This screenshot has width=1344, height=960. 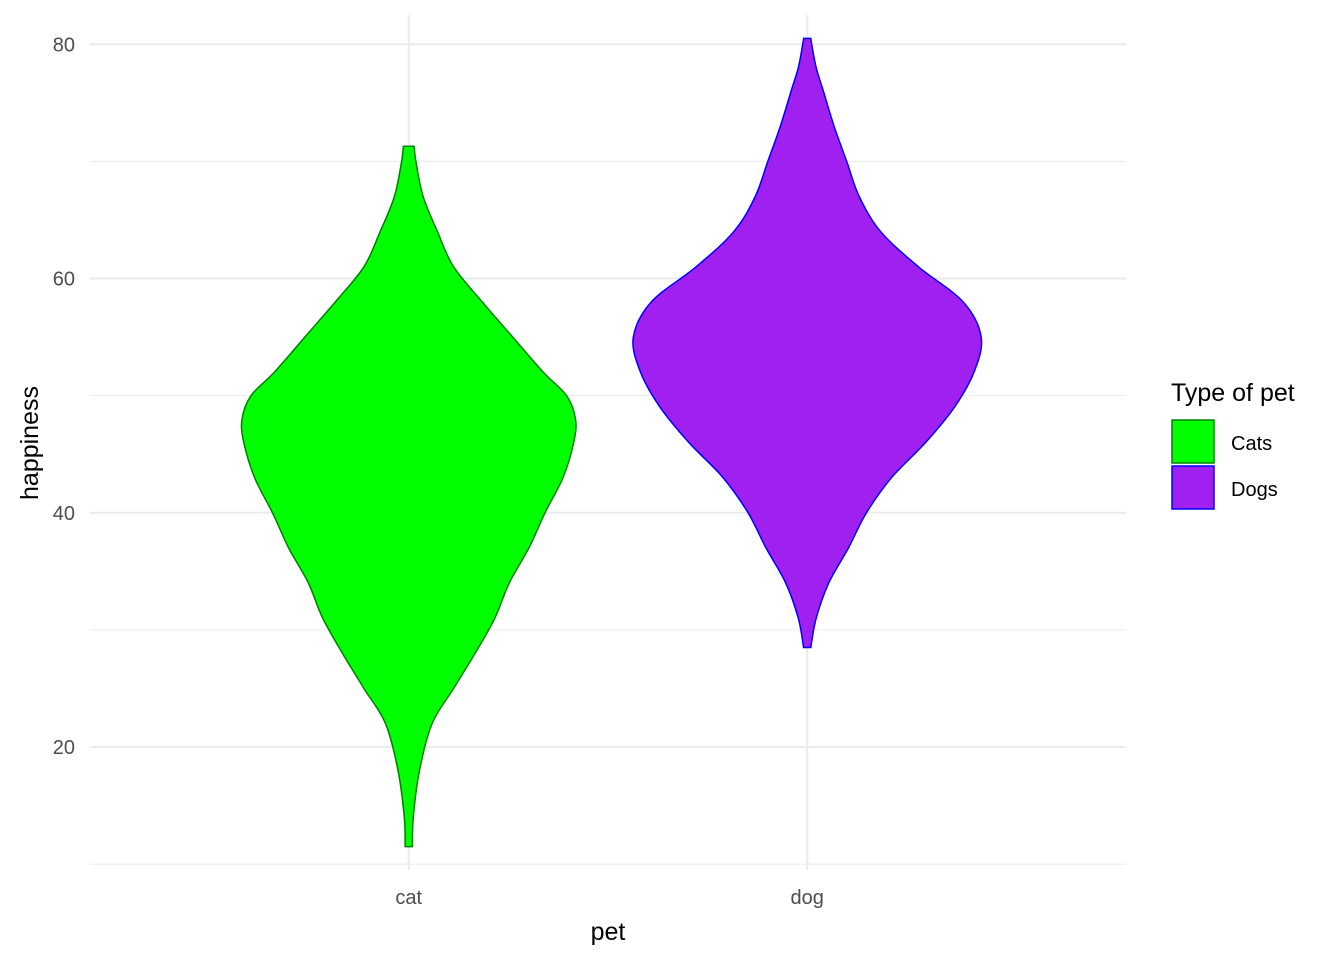 What do you see at coordinates (64, 514) in the screenshot?
I see `y-tick-label: 40` at bounding box center [64, 514].